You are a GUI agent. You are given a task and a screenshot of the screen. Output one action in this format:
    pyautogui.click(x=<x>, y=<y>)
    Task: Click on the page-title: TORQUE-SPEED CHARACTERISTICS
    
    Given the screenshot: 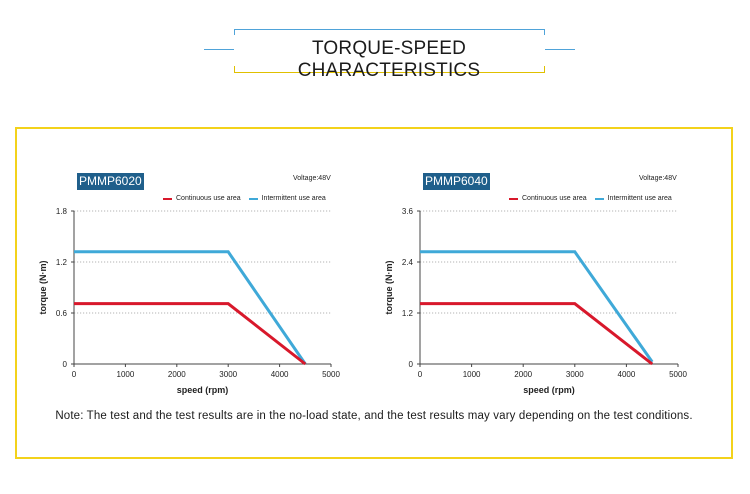 What is the action you would take?
    pyautogui.click(x=389, y=59)
    